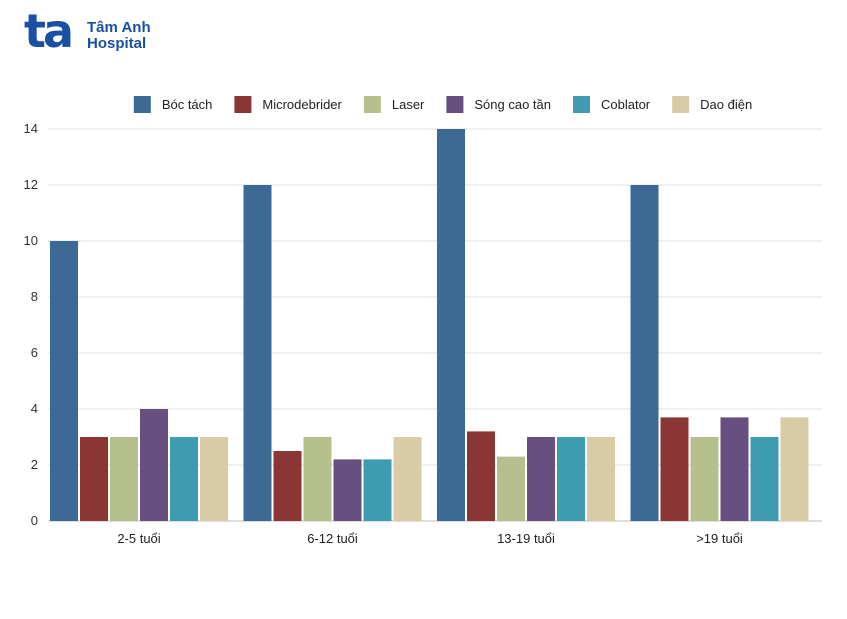 The image size is (847, 619). What do you see at coordinates (49, 31) in the screenshot?
I see `logo-mark: ta` at bounding box center [49, 31].